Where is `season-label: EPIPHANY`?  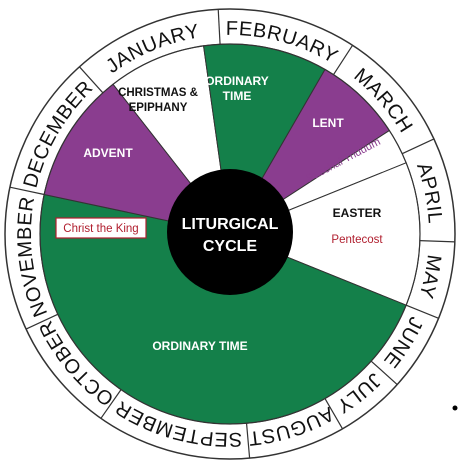
season-label: EPIPHANY is located at coordinates (158, 108).